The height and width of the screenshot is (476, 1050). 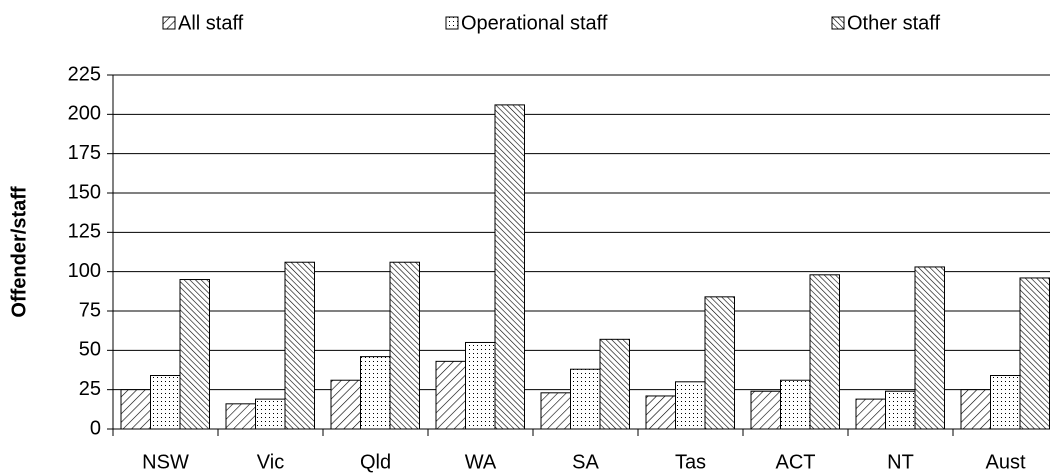 What do you see at coordinates (90, 350) in the screenshot?
I see `y-tick-label: 50` at bounding box center [90, 350].